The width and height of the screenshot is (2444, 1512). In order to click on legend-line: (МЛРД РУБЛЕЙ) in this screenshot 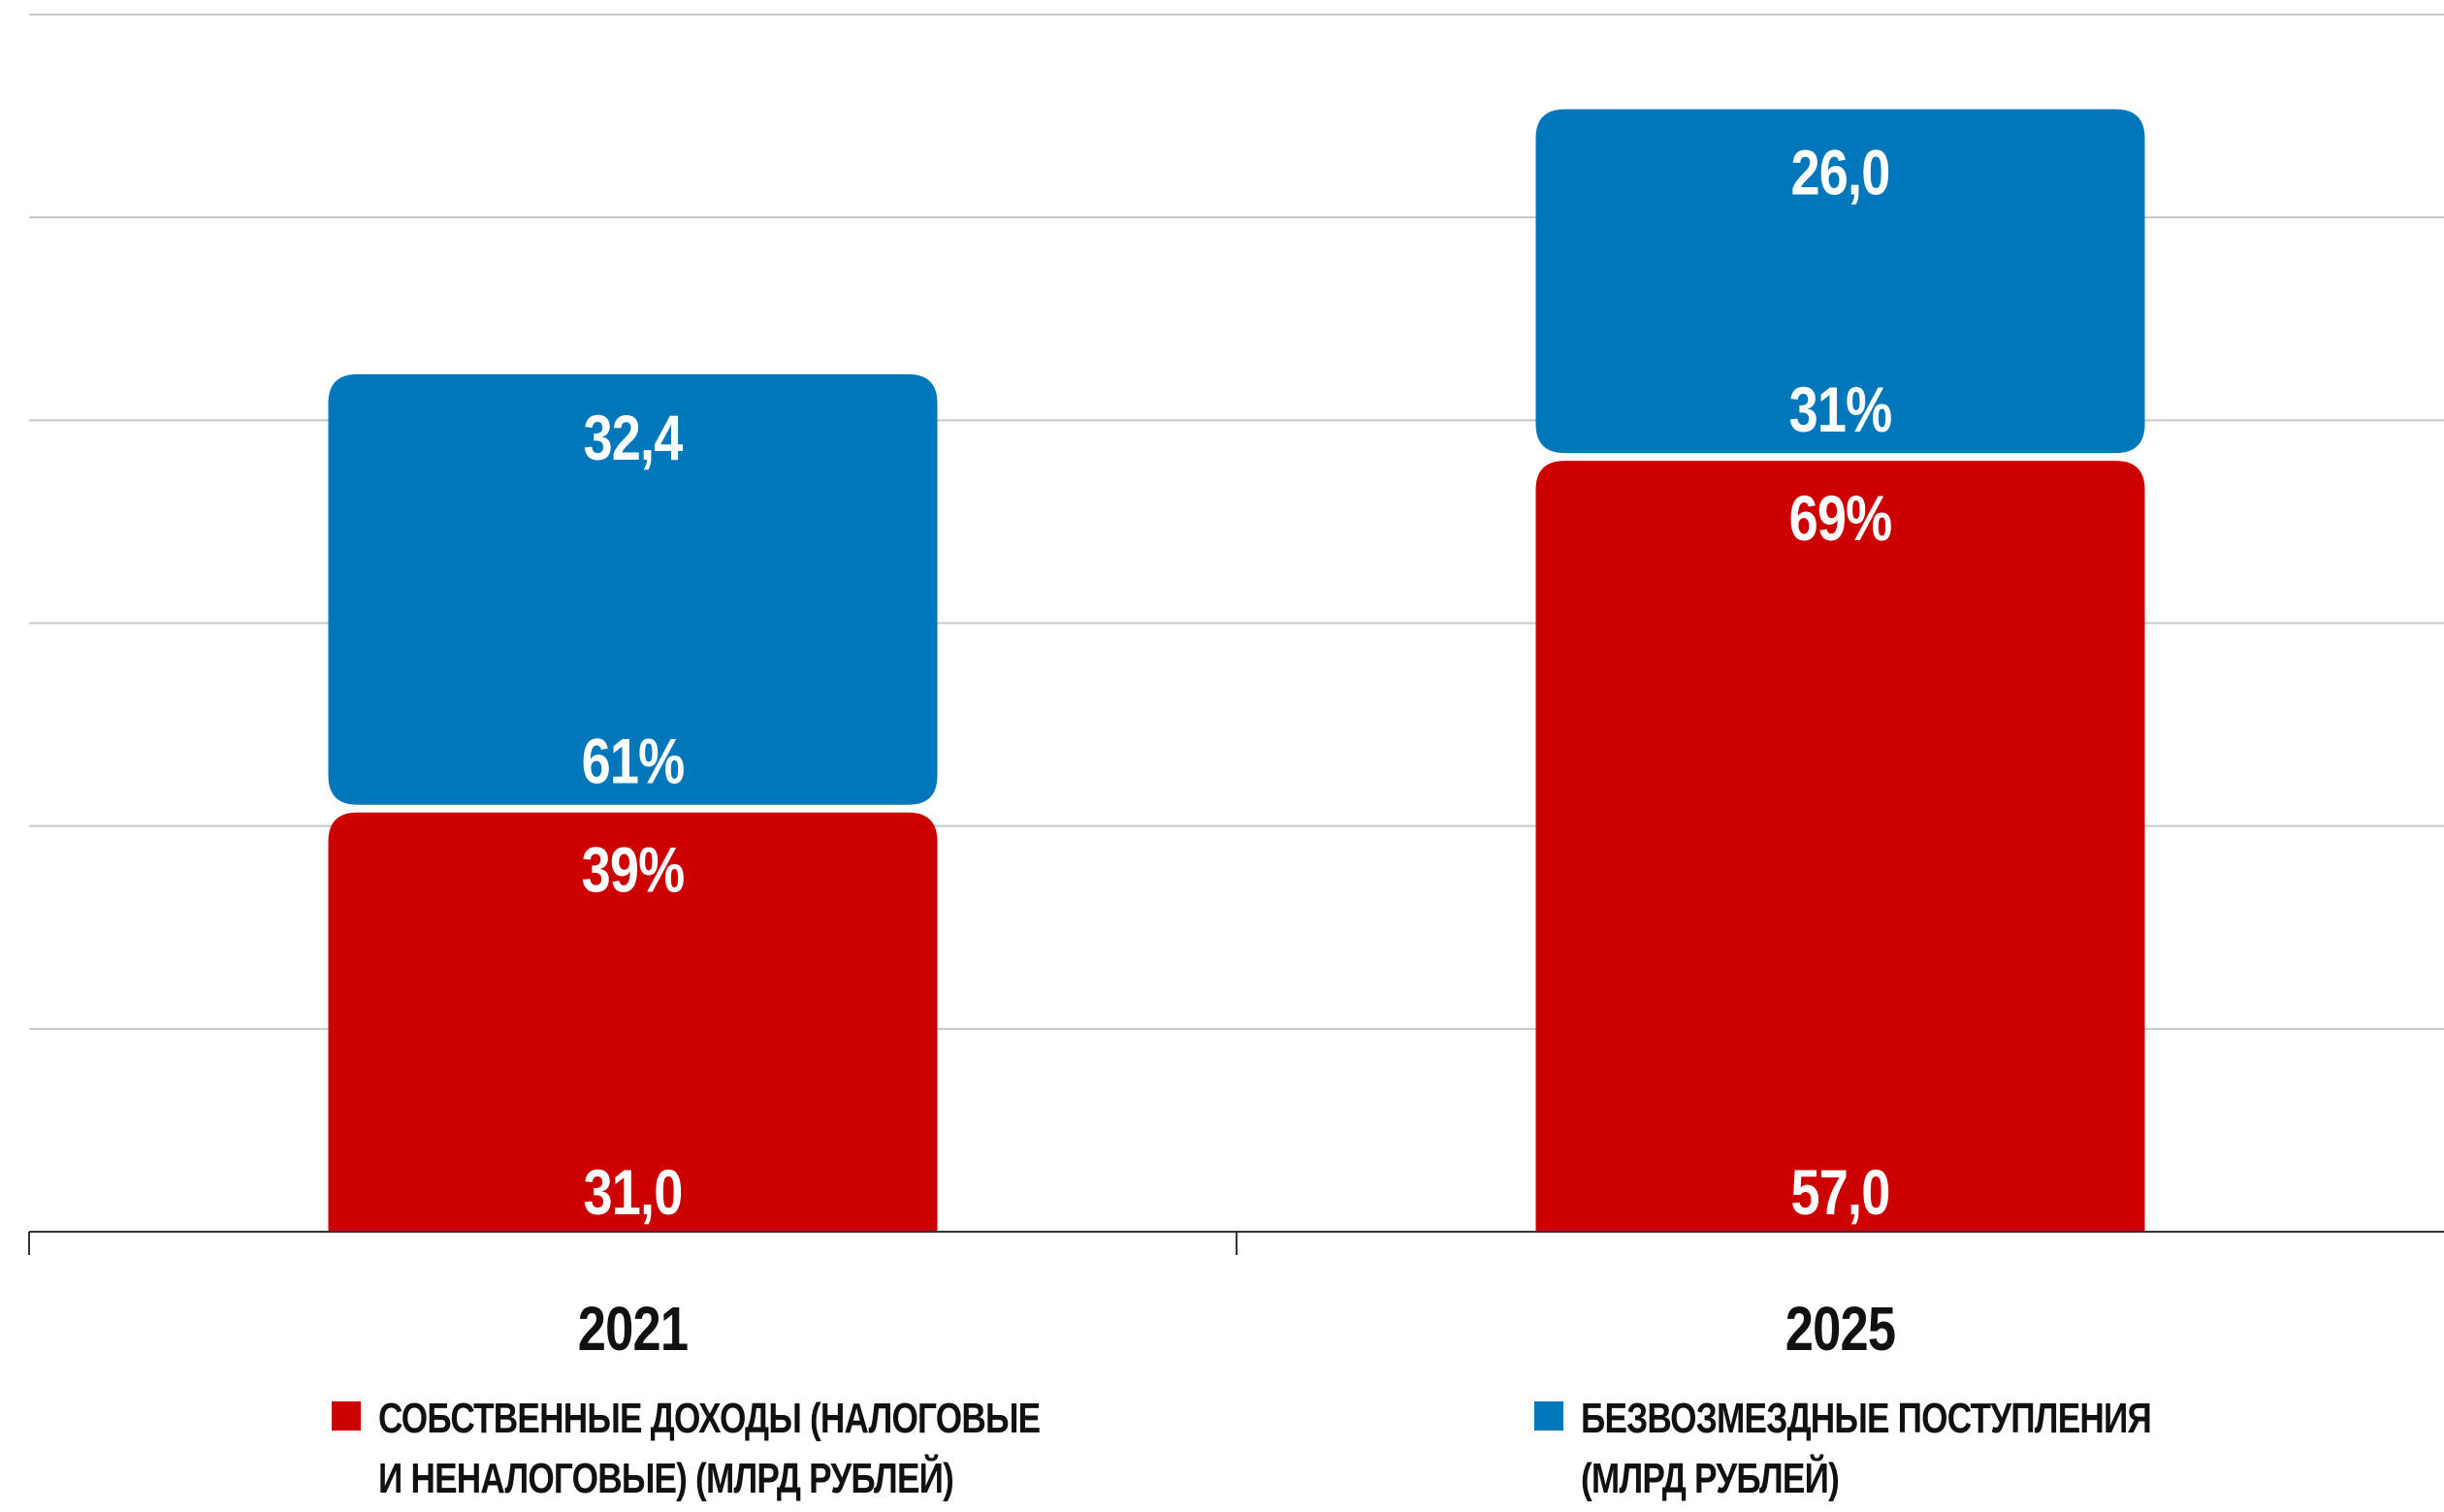, I will do `click(1710, 1478)`.